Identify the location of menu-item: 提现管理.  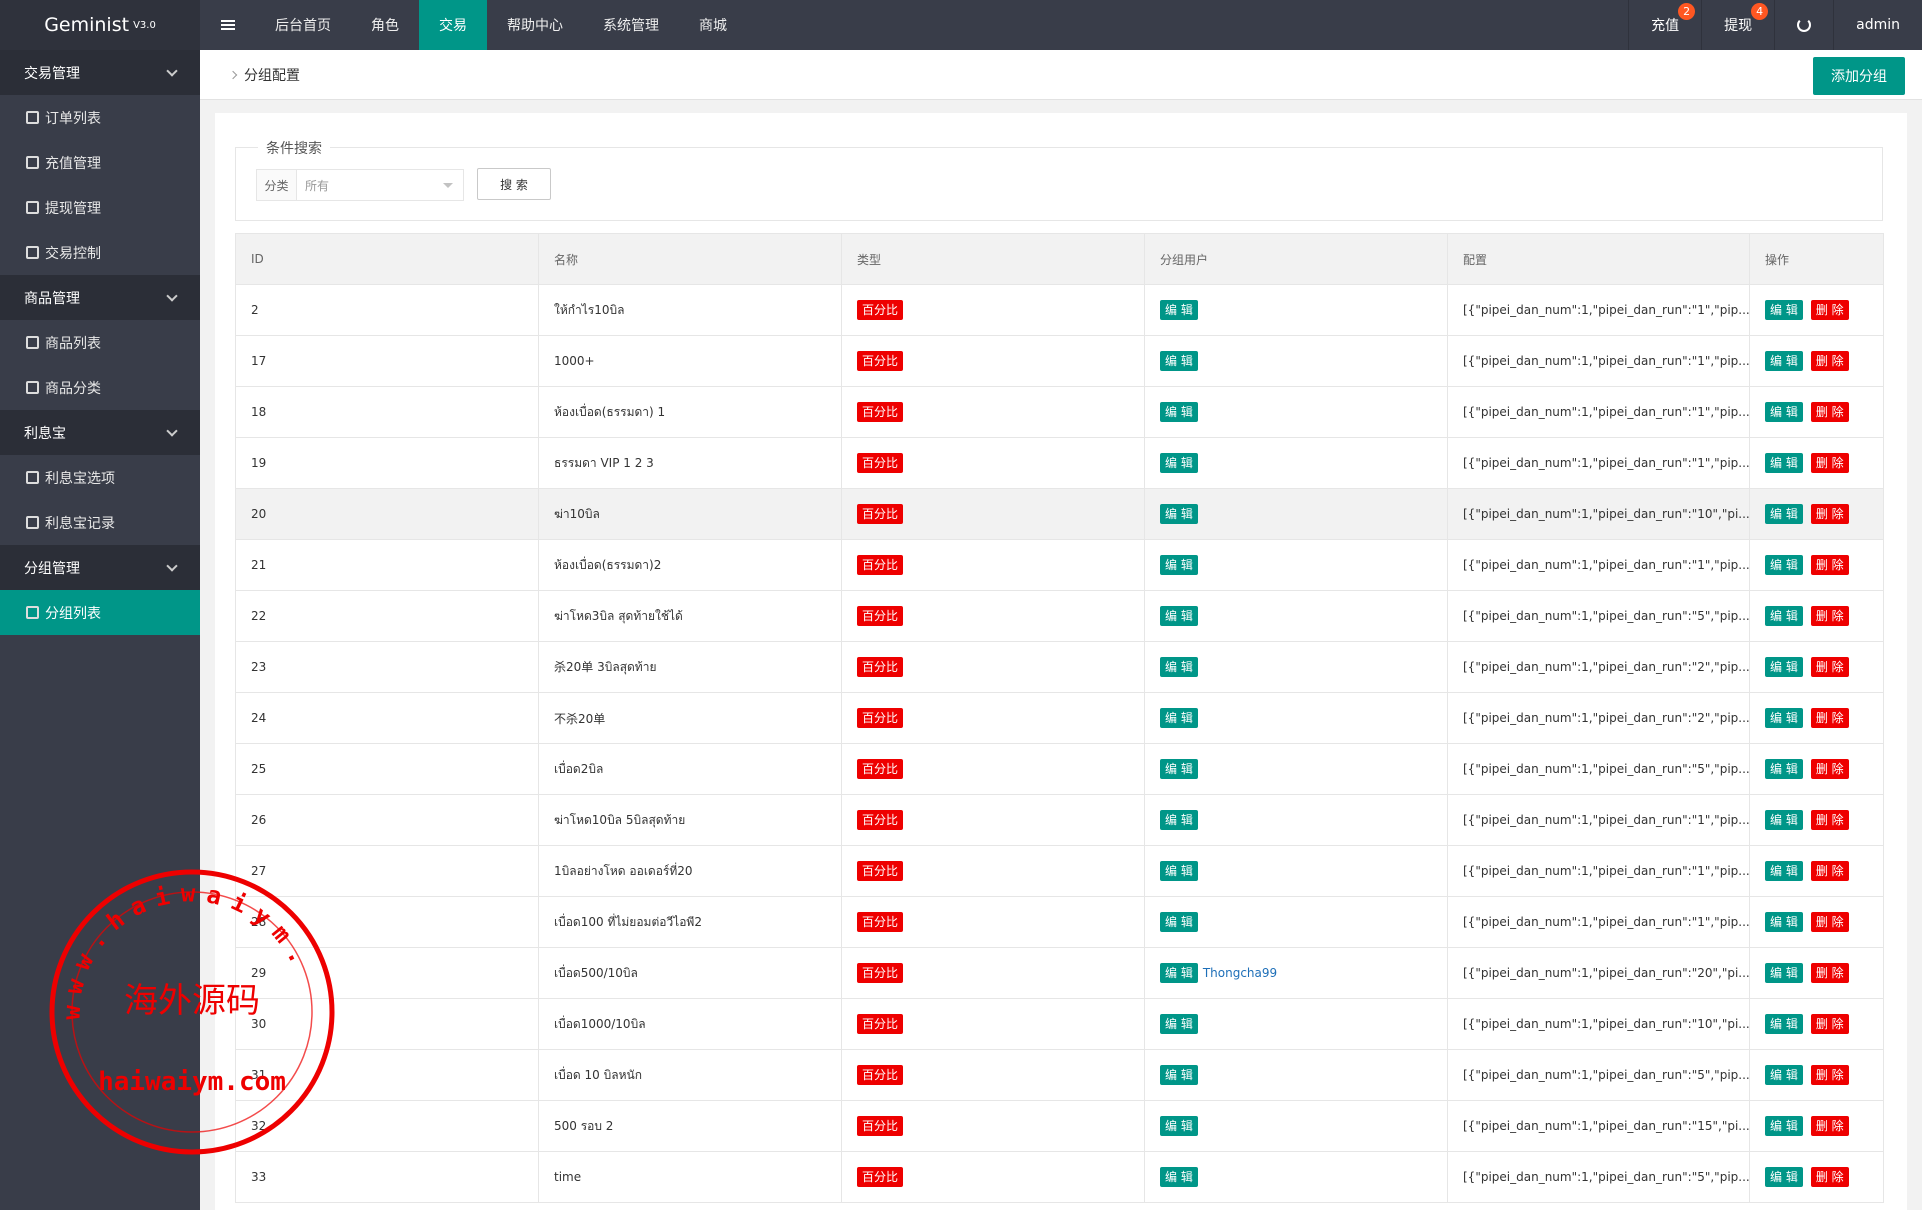
(100, 207).